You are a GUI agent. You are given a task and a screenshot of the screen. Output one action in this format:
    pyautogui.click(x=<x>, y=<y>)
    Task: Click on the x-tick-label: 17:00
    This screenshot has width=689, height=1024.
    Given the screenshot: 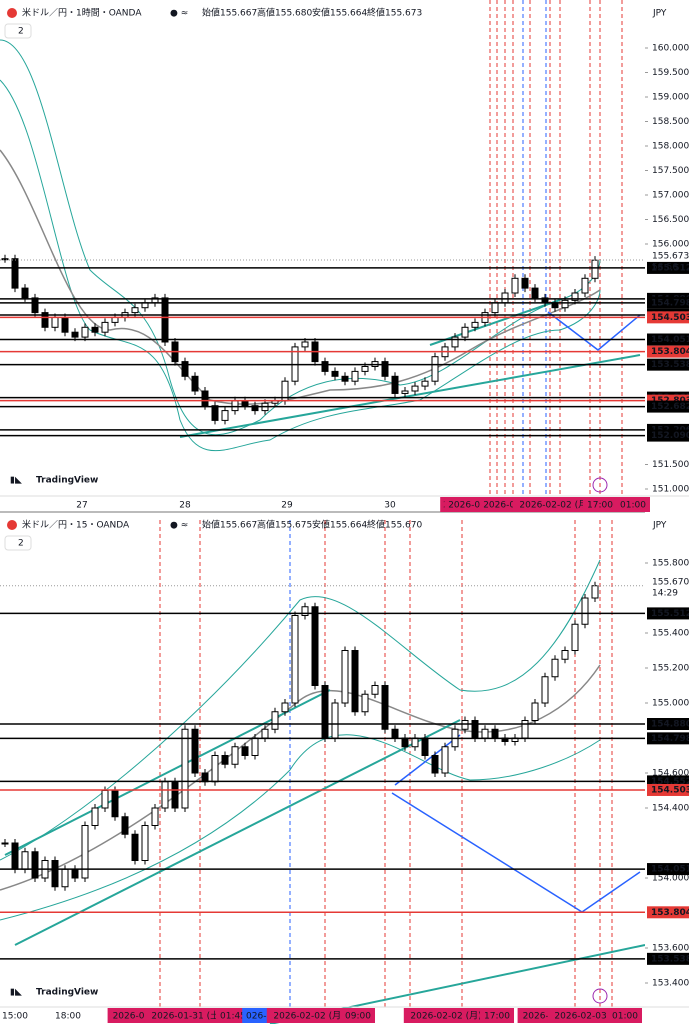 What is the action you would take?
    pyautogui.click(x=600, y=506)
    